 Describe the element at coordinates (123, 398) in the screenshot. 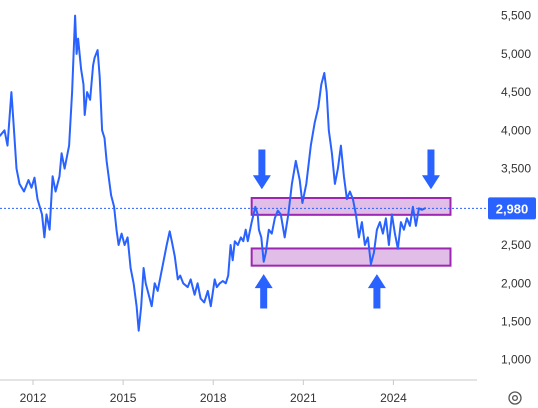

I see `x-tick-label: 2015` at that location.